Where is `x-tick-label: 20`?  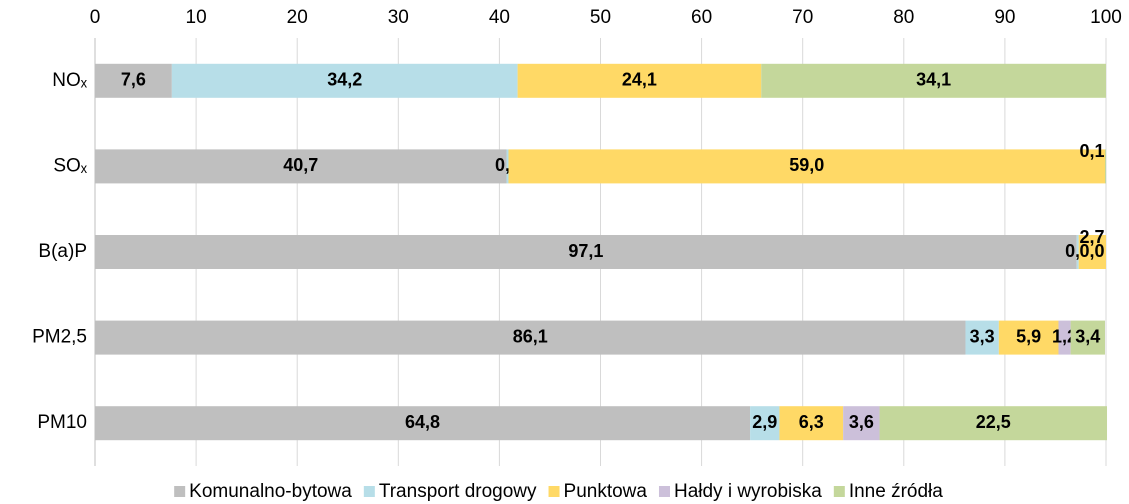
x-tick-label: 20 is located at coordinates (297, 17).